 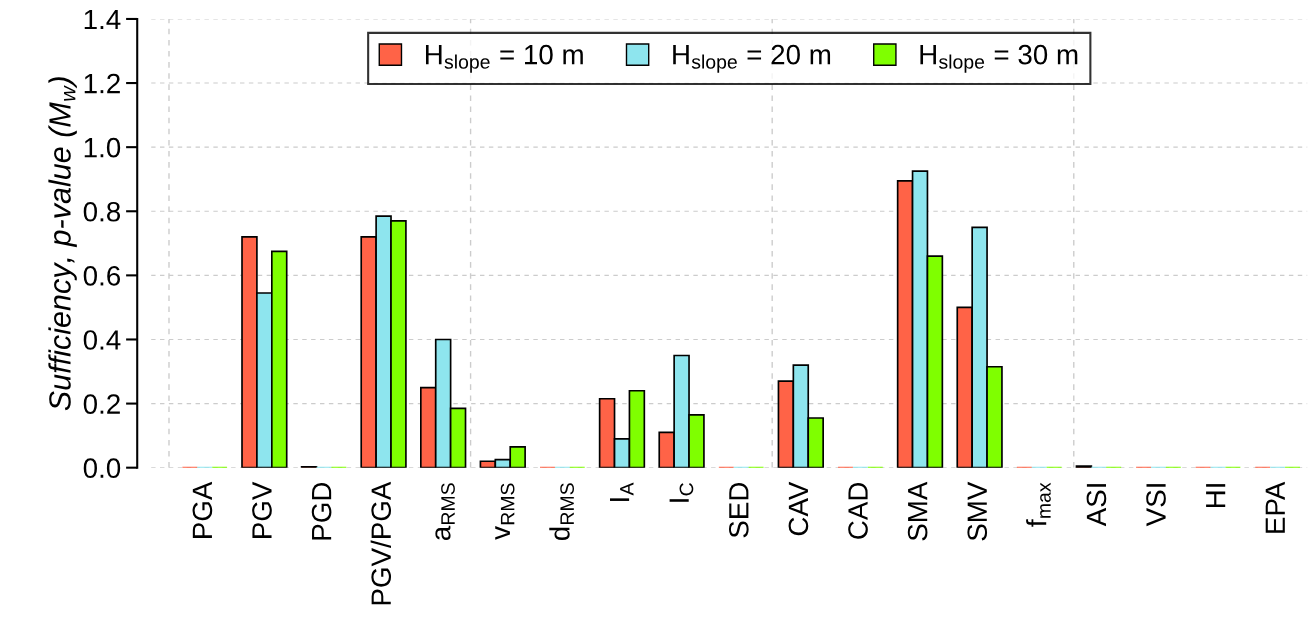 I want to click on x-tick-label: d$_{RMS}$, so click(x=562, y=512).